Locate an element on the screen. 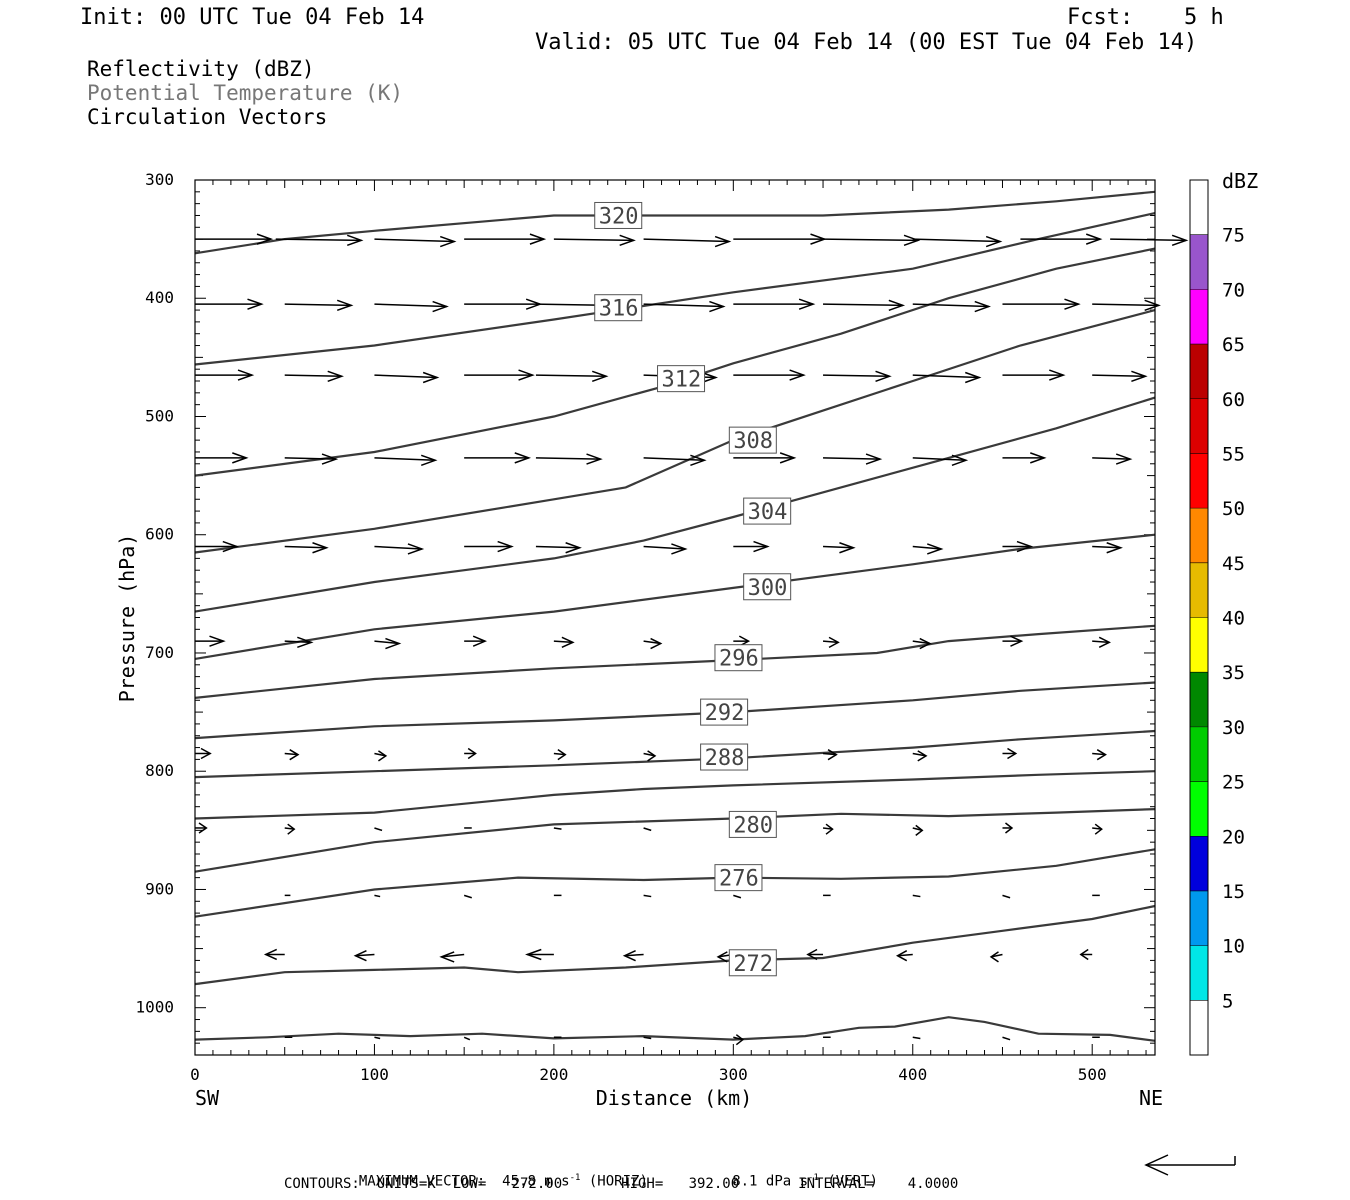 The height and width of the screenshot is (1200, 1350). x-axis-left-end: SW is located at coordinates (207, 1098).